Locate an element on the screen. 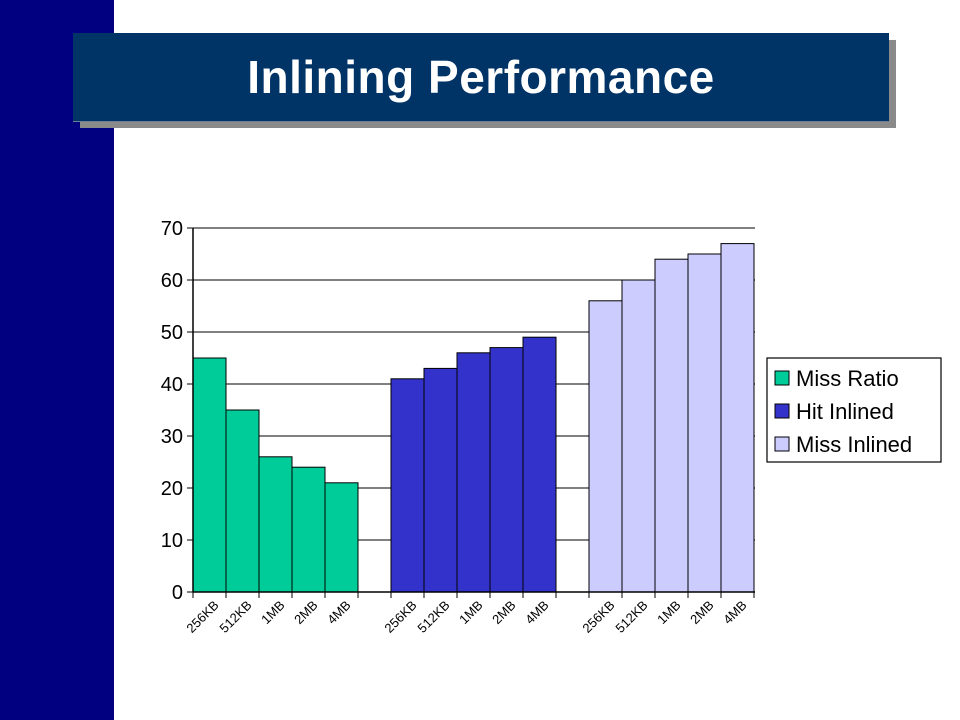 The width and height of the screenshot is (960, 720). slide-title: Inlining Performance is located at coordinates (481, 77).